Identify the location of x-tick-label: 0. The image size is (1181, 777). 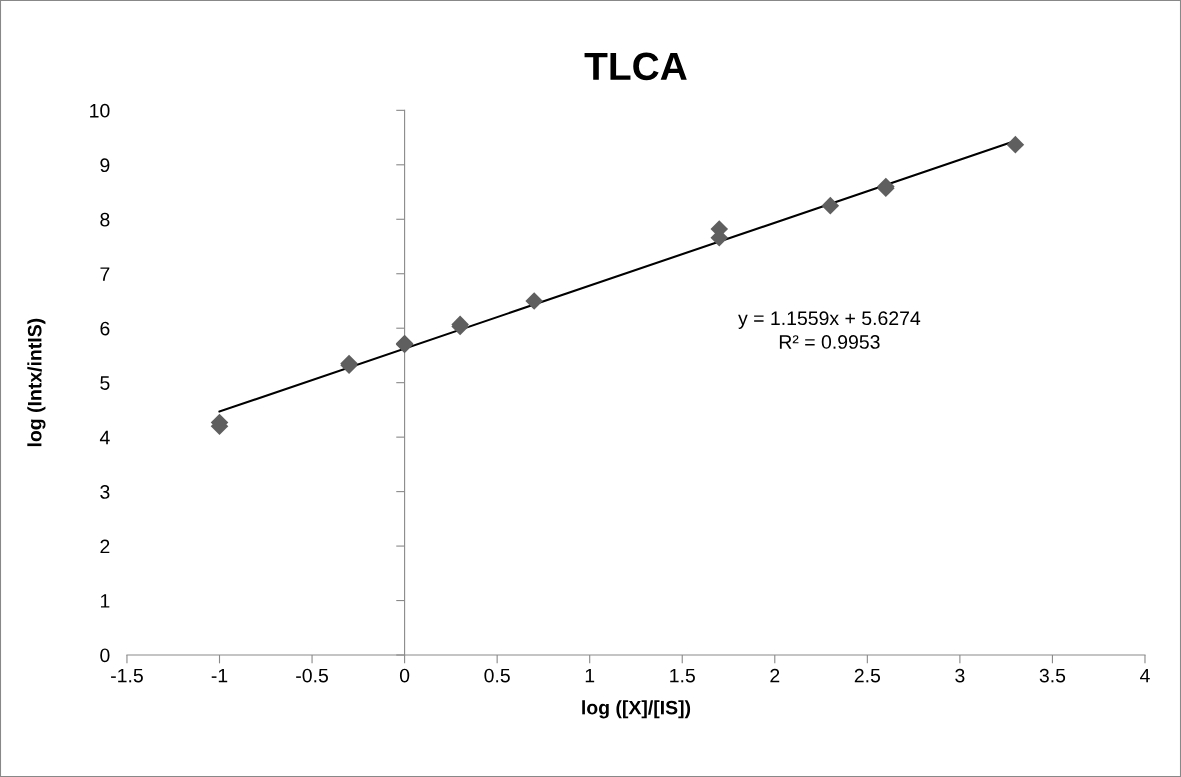
(404, 675).